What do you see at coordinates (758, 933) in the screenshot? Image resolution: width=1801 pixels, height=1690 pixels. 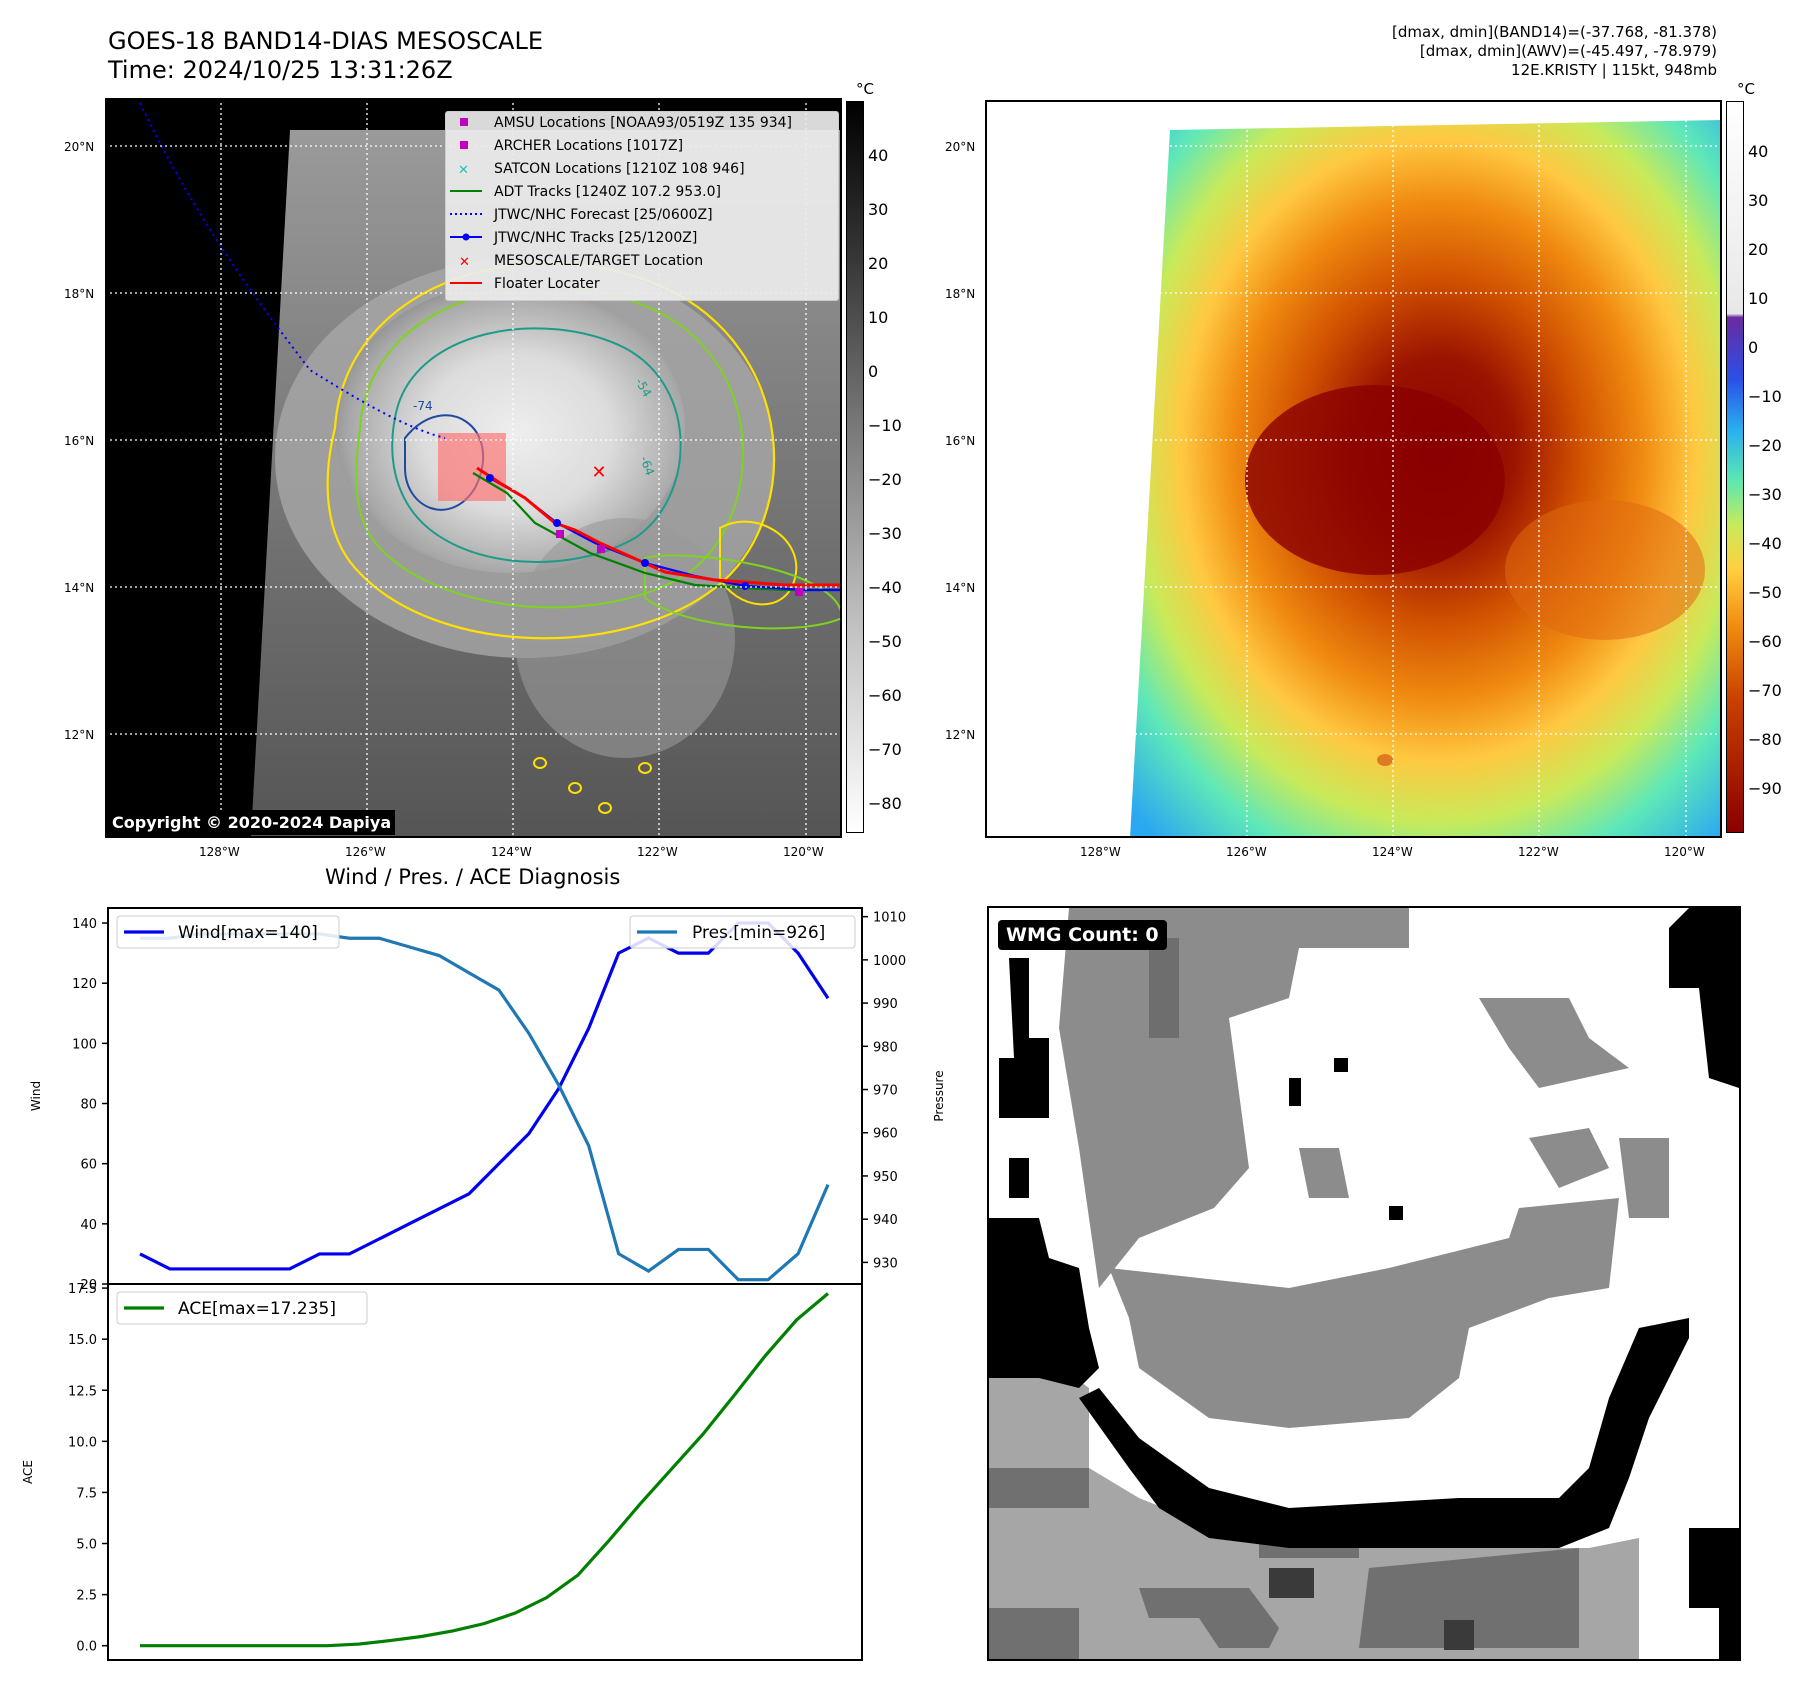 I see `pressure-legend-label: Pres.[min=926]` at bounding box center [758, 933].